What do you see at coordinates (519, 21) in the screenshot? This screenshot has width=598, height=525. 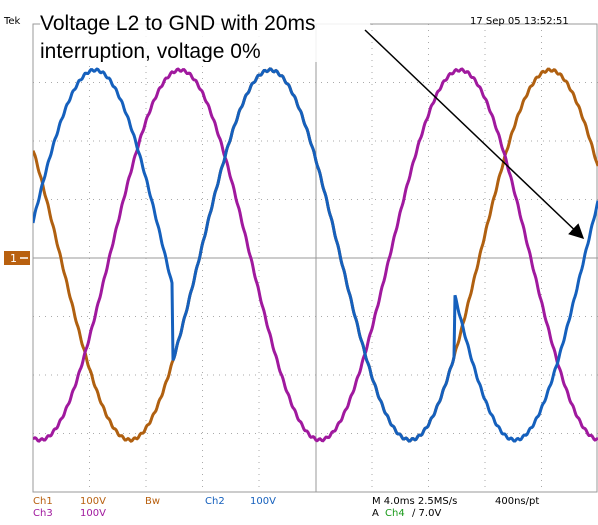 I see `timestamp: 17 Sep 05 13:52:51` at bounding box center [519, 21].